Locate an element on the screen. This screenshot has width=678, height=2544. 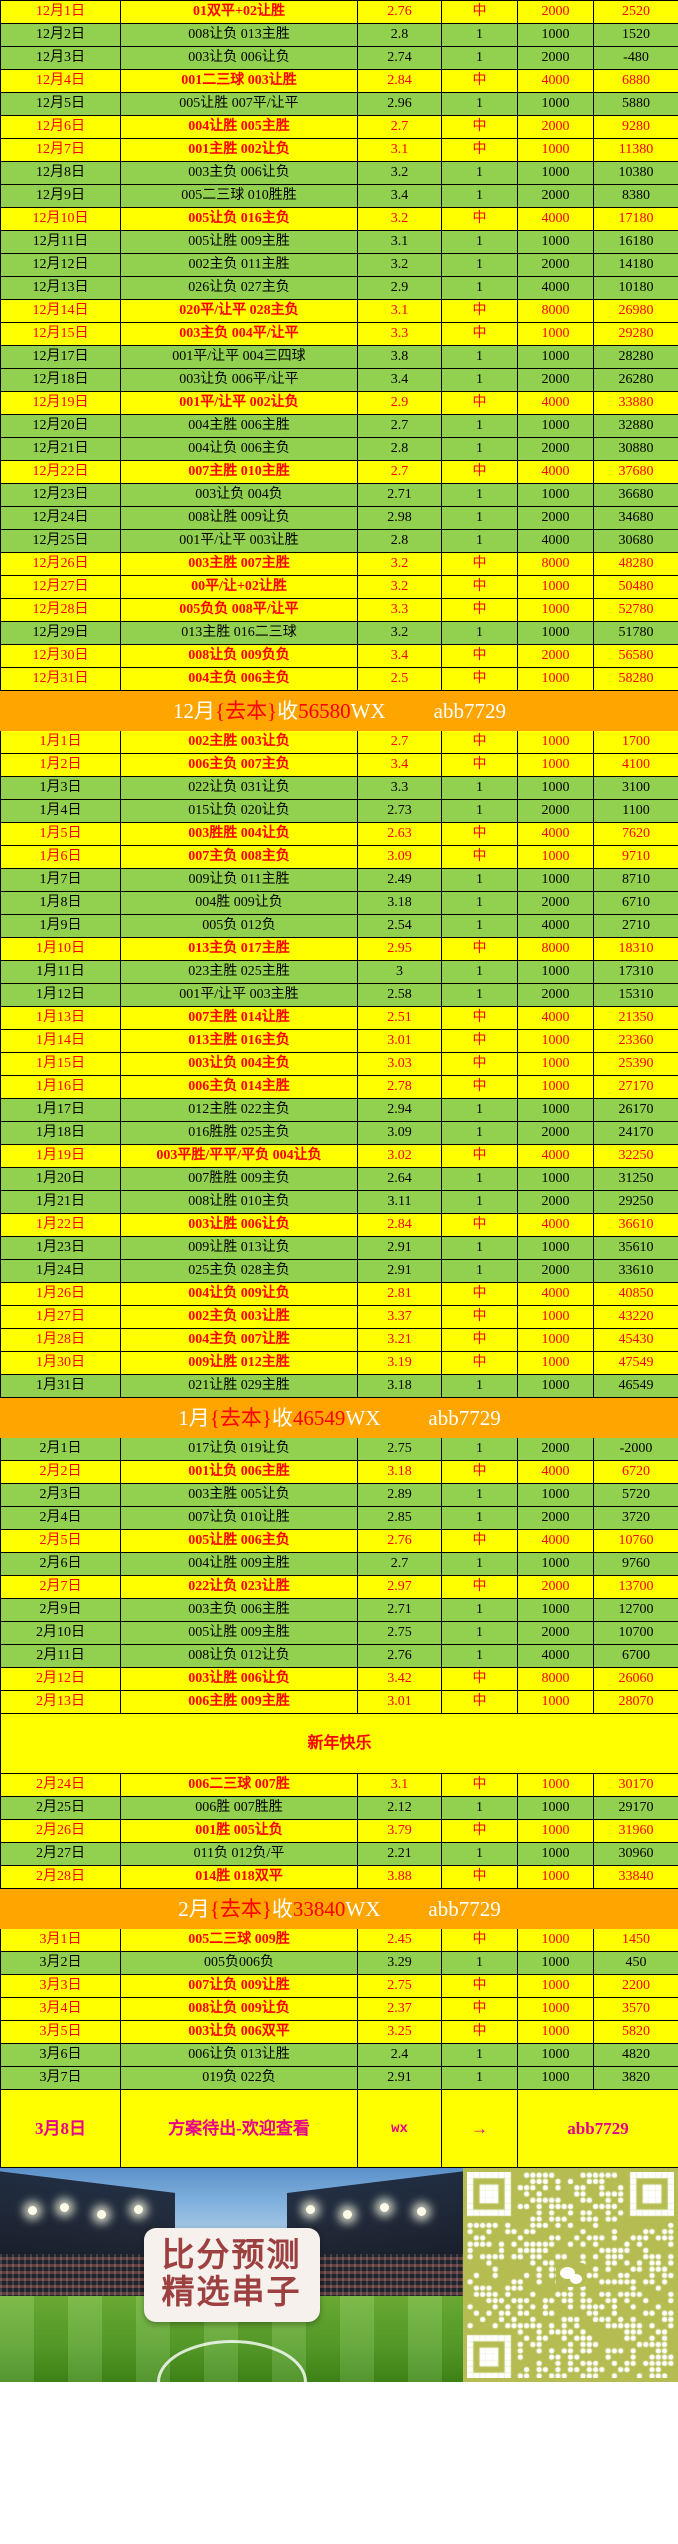
cell-odds: 3.01 is located at coordinates (399, 1041).